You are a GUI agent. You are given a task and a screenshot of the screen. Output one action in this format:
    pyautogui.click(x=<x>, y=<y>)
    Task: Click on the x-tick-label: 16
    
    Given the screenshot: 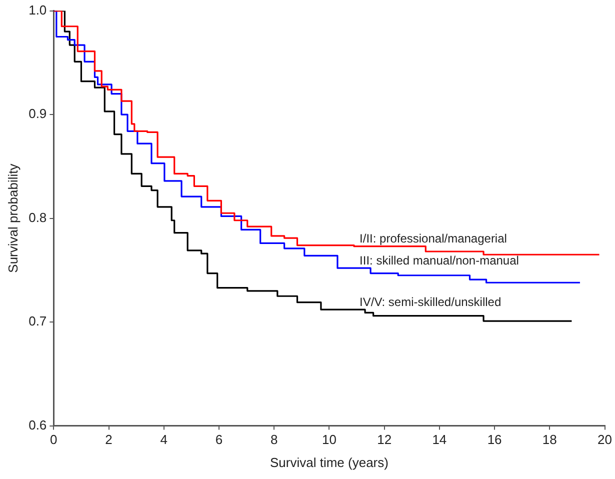 What is the action you would take?
    pyautogui.click(x=494, y=440)
    